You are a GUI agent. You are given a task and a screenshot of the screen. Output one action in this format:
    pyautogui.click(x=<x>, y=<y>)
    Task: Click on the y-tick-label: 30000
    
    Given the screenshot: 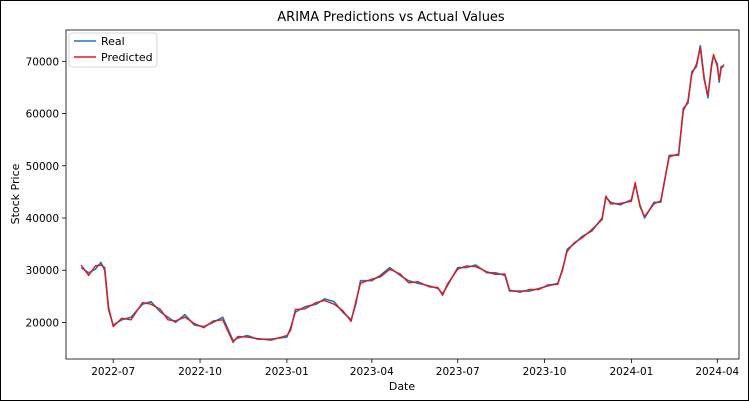 What is the action you would take?
    pyautogui.click(x=42, y=271)
    